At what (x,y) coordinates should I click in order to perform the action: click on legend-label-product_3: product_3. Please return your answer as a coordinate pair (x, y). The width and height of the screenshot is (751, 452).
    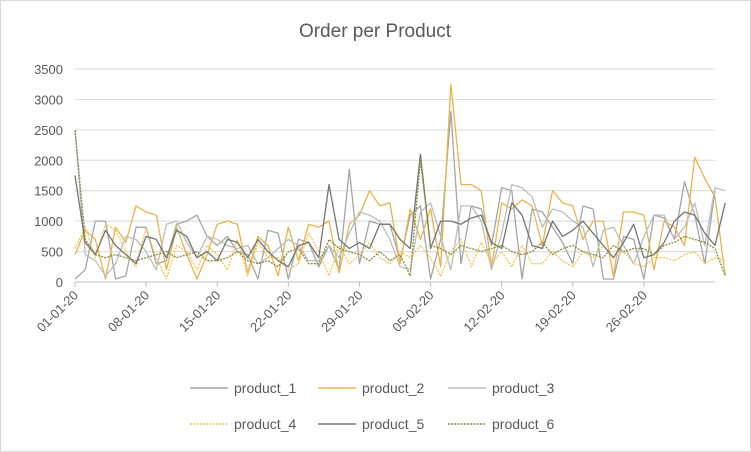
    Looking at the image, I should click on (523, 388).